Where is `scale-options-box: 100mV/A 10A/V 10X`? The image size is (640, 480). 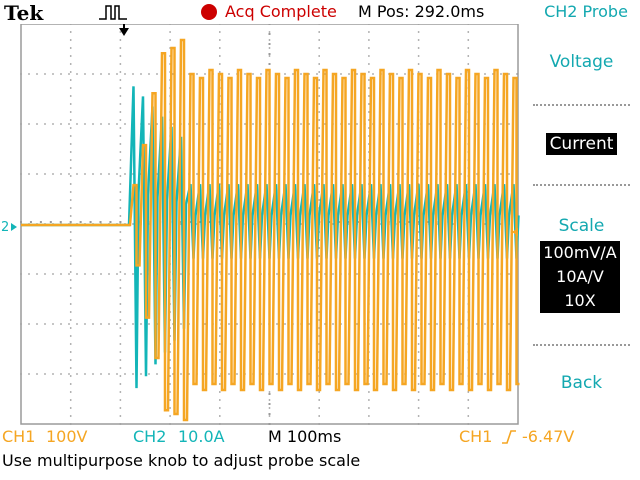 scale-options-box: 100mV/A 10A/V 10X is located at coordinates (580, 277).